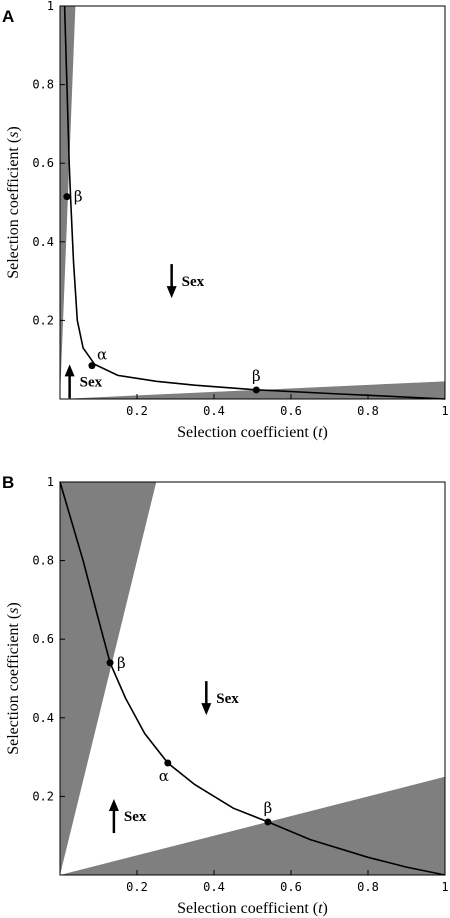 The width and height of the screenshot is (450, 918). What do you see at coordinates (252, 908) in the screenshot?
I see `x-axis-label-b: Selection coefficient (t)` at bounding box center [252, 908].